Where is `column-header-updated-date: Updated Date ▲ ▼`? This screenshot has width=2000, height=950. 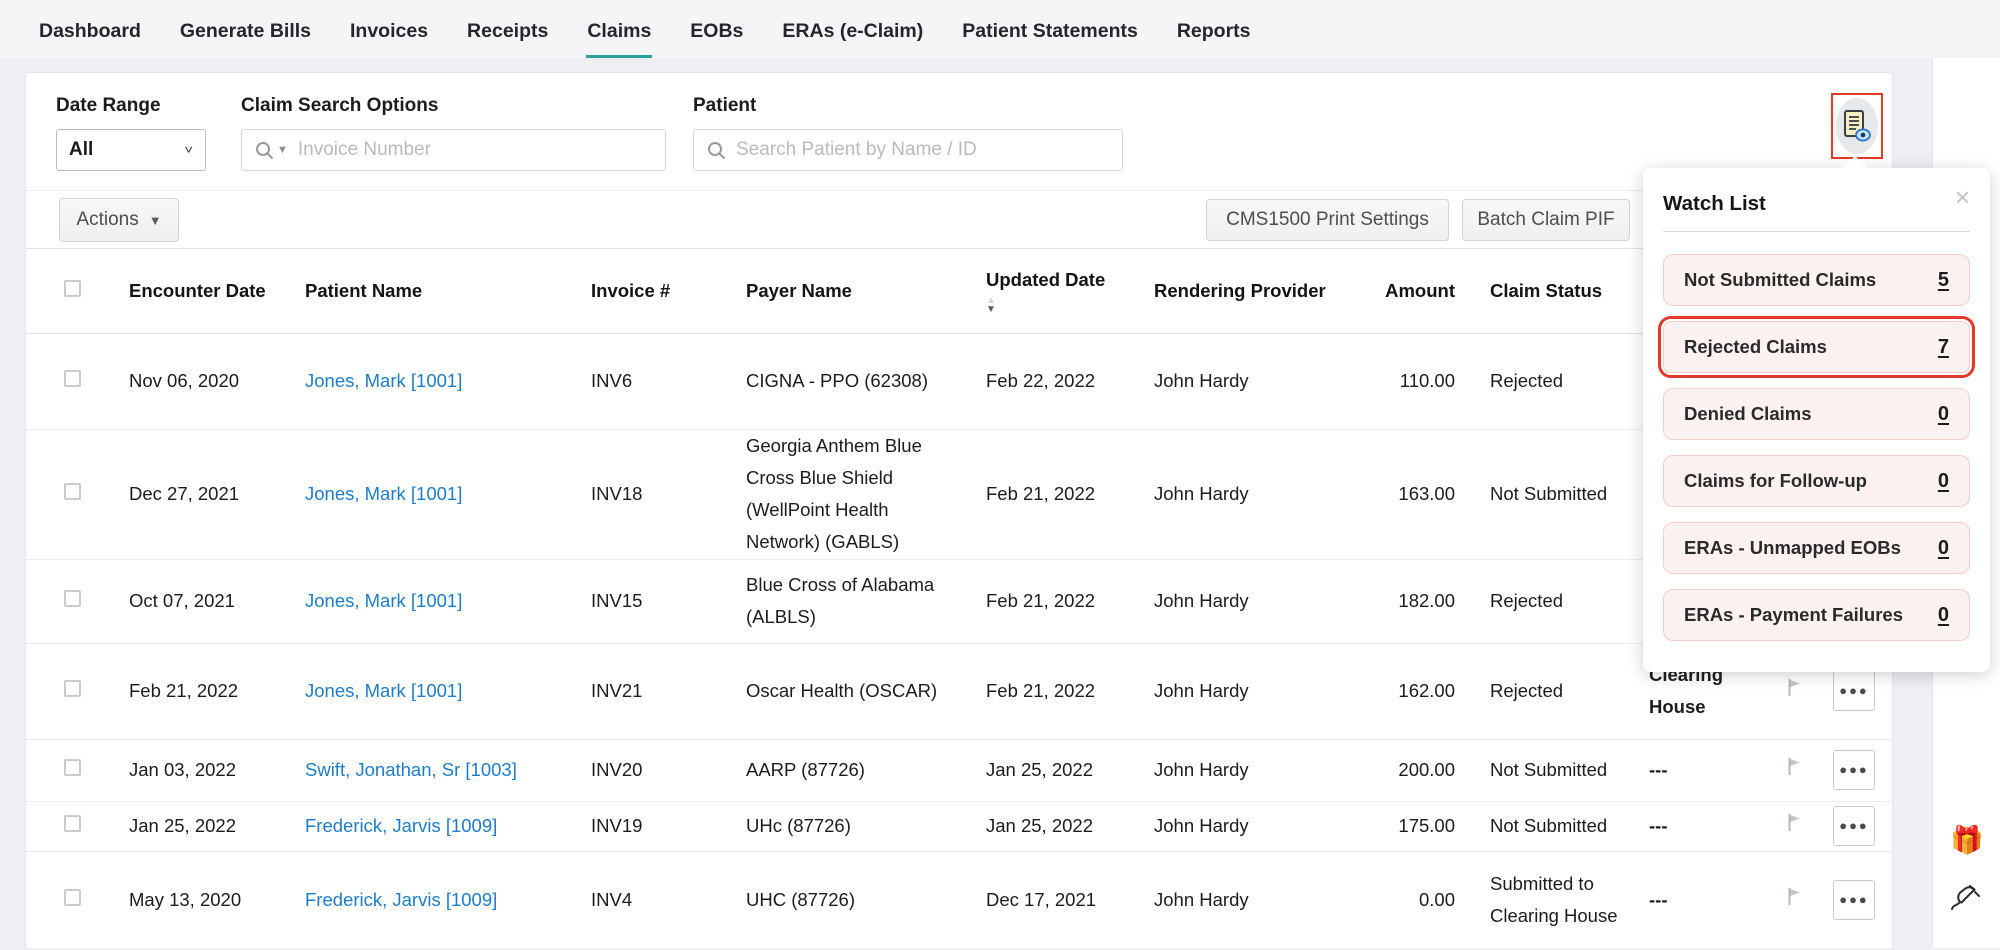
column-header-updated-date: Updated Date ▲ ▼ is located at coordinates (1045, 291).